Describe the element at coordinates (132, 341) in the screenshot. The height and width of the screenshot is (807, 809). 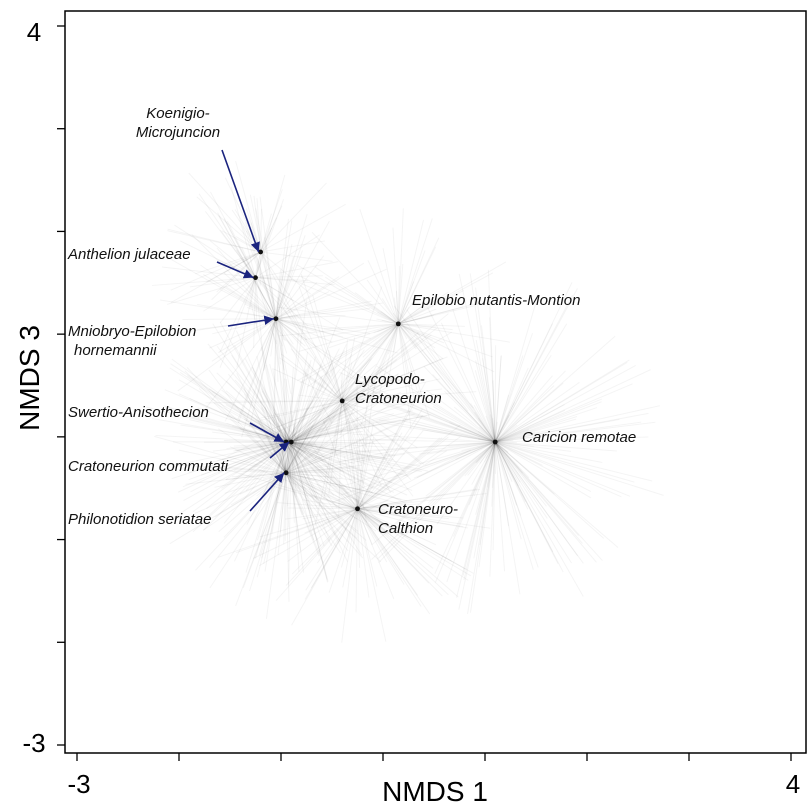
I see `centroid-label: Mniobryo-Epilobion hornemannii` at that location.